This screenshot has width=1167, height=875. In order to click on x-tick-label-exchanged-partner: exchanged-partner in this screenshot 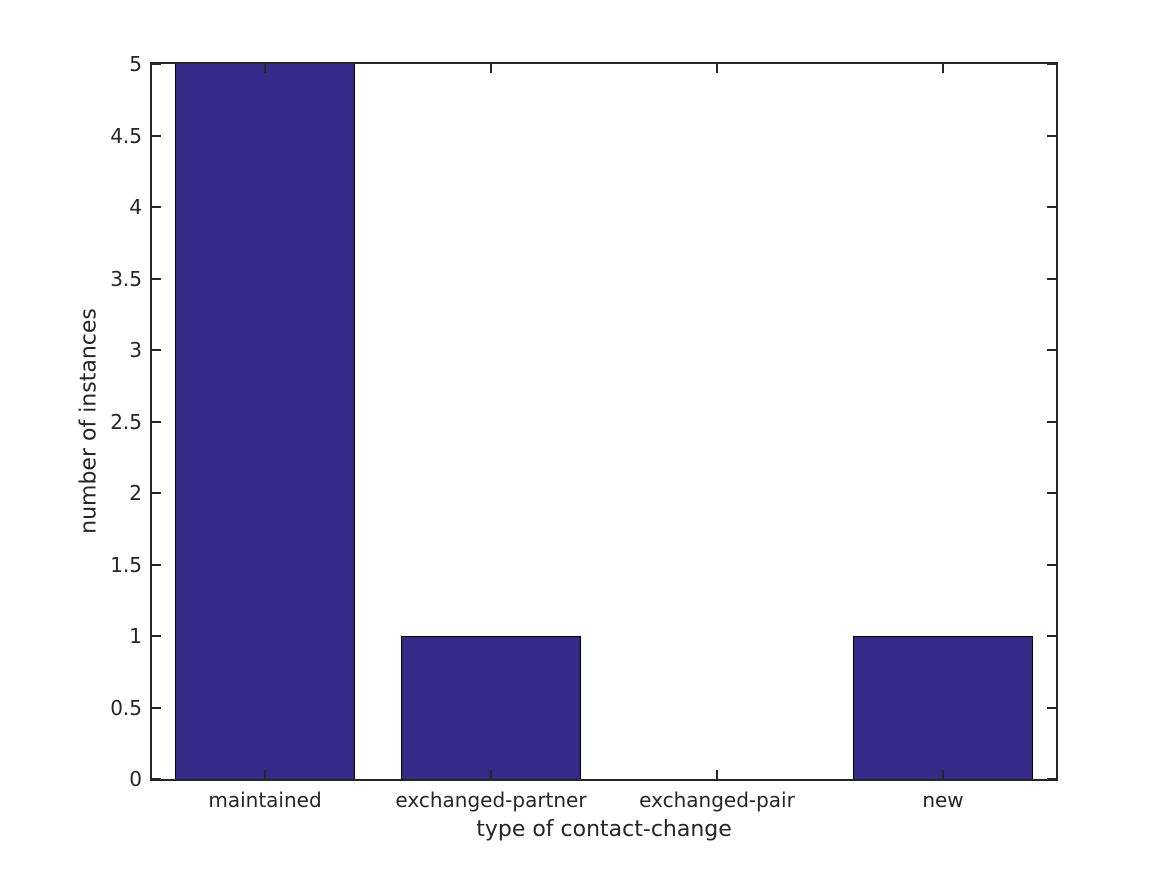, I will do `click(491, 800)`.